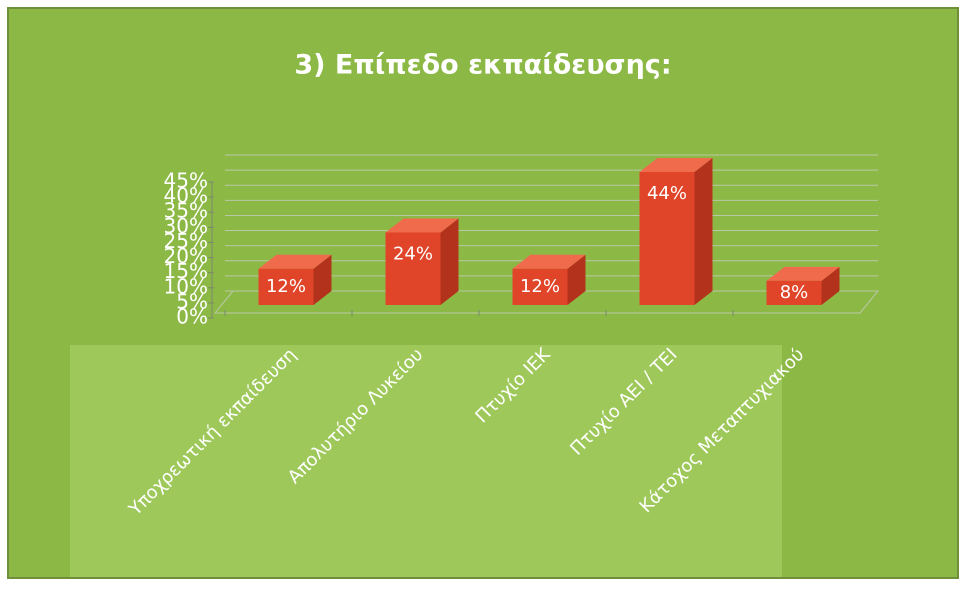 The height and width of the screenshot is (590, 966). What do you see at coordinates (186, 241) in the screenshot?
I see `y-tick-label: 25%` at bounding box center [186, 241].